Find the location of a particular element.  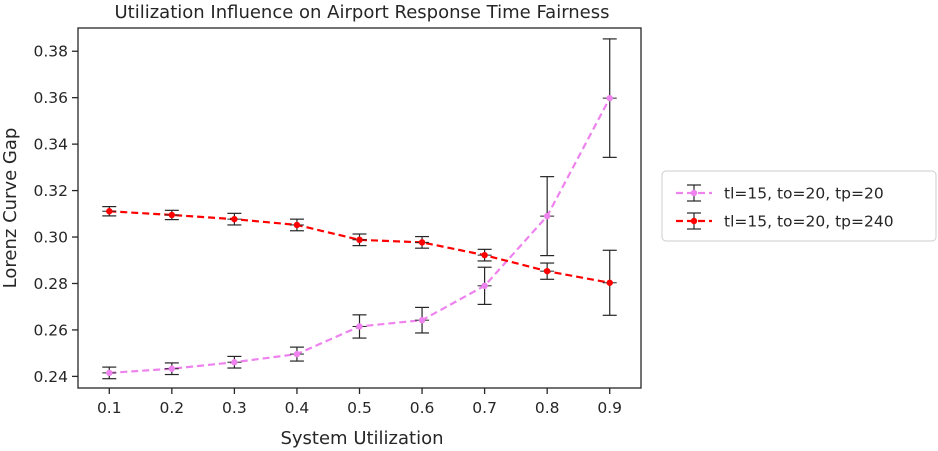

x-axis: 0.1 0.2 0.3 0.4 0.5 0.6 0.7 0.8 0.9 is located at coordinates (359, 402).